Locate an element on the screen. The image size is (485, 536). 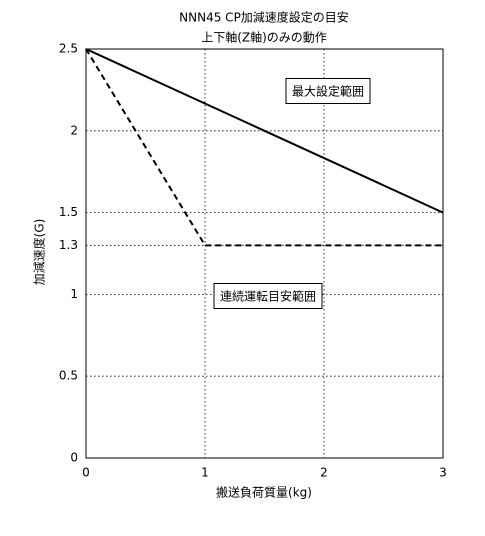
x-tick-label: 2 is located at coordinates (324, 473).